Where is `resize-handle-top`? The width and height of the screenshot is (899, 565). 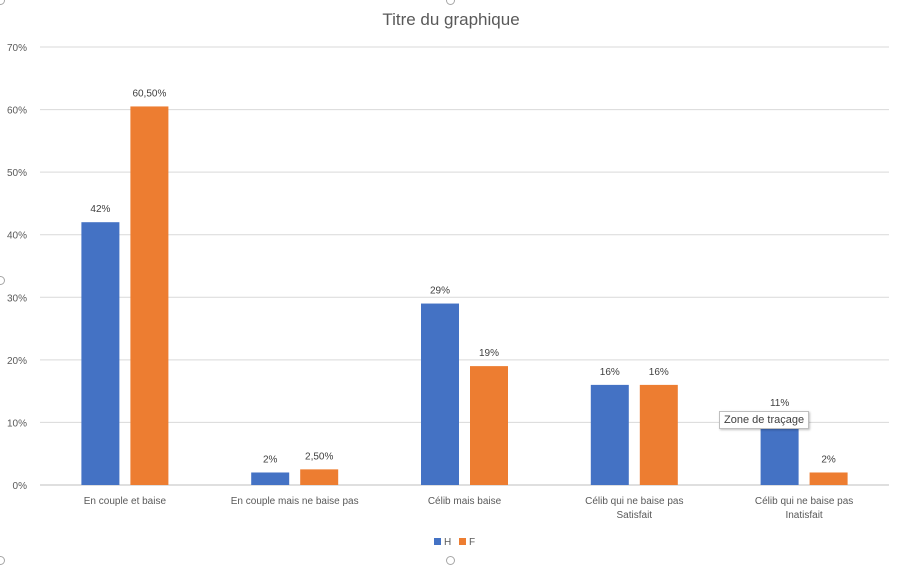
resize-handle-top is located at coordinates (450, 2).